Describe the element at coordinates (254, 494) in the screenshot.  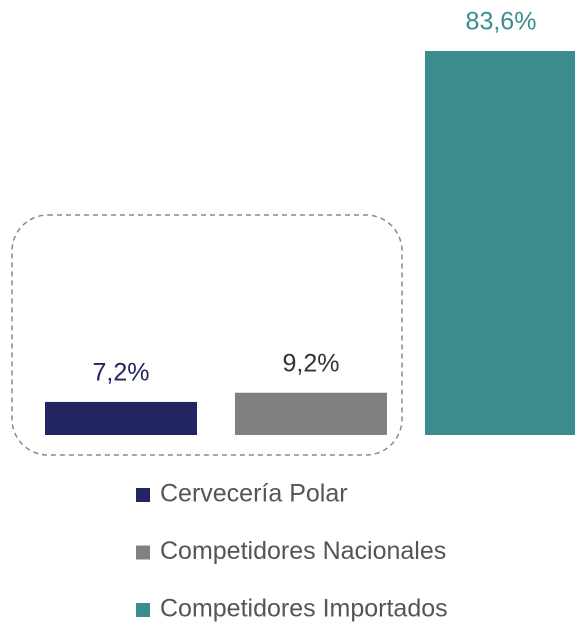
I see `legend-label: Cervecería Polar` at that location.